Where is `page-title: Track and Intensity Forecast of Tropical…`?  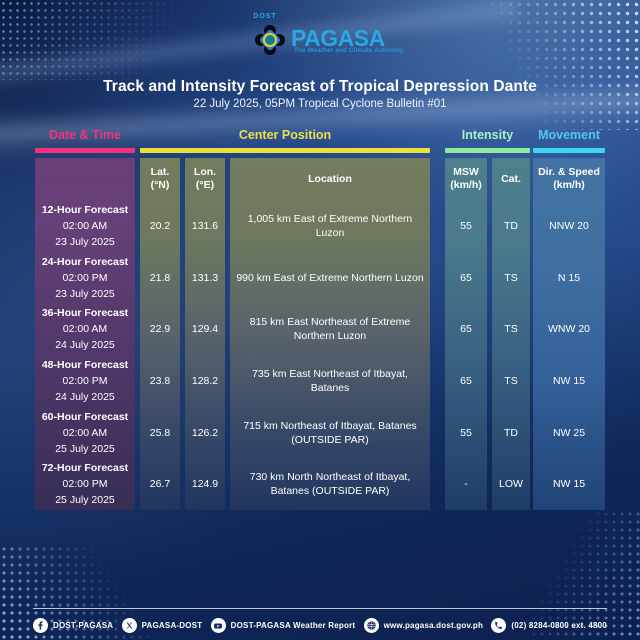
page-title: Track and Intensity Forecast of Tropical… is located at coordinates (320, 86).